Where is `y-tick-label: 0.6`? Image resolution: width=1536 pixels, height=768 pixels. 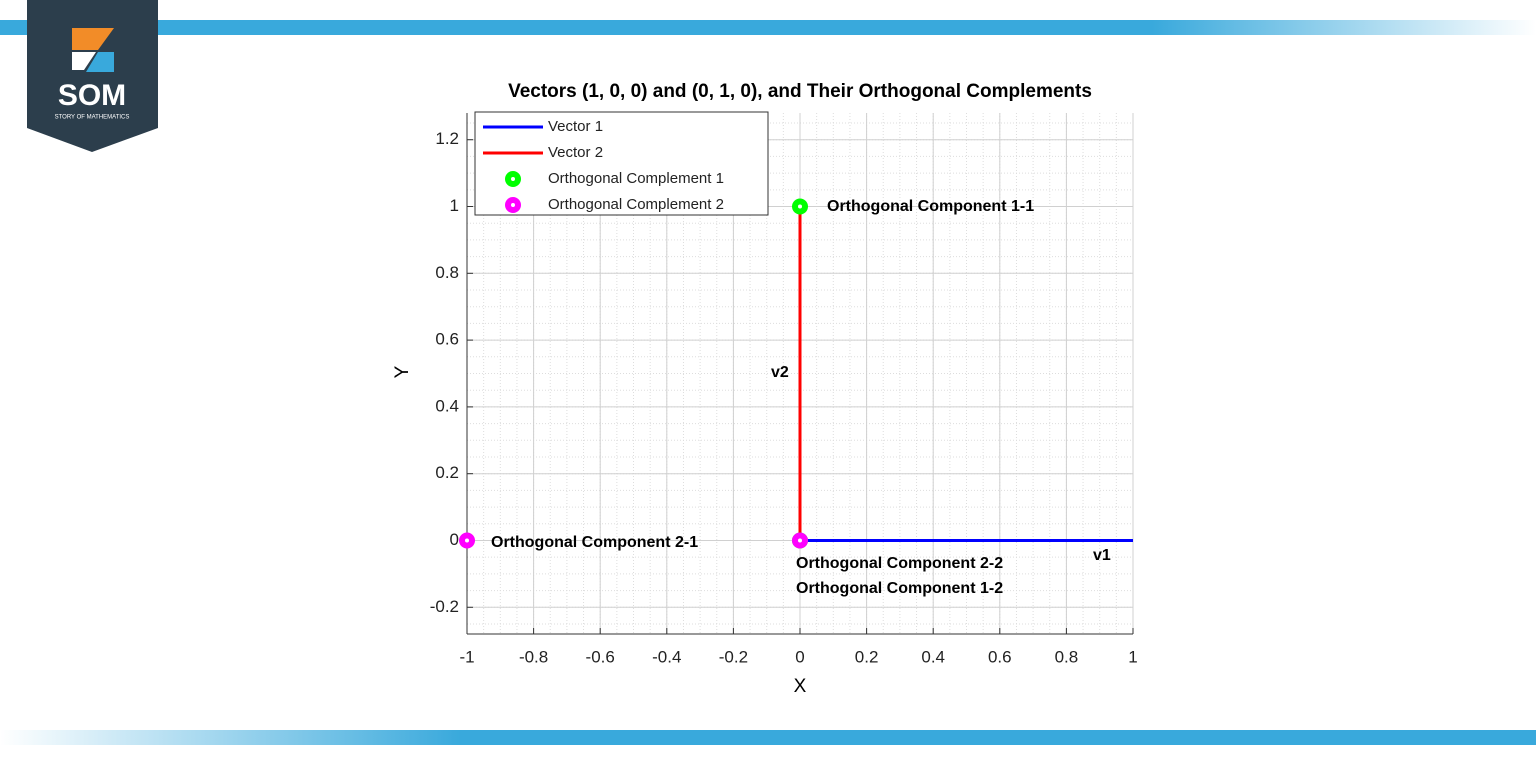 y-tick-label: 0.6 is located at coordinates (447, 339).